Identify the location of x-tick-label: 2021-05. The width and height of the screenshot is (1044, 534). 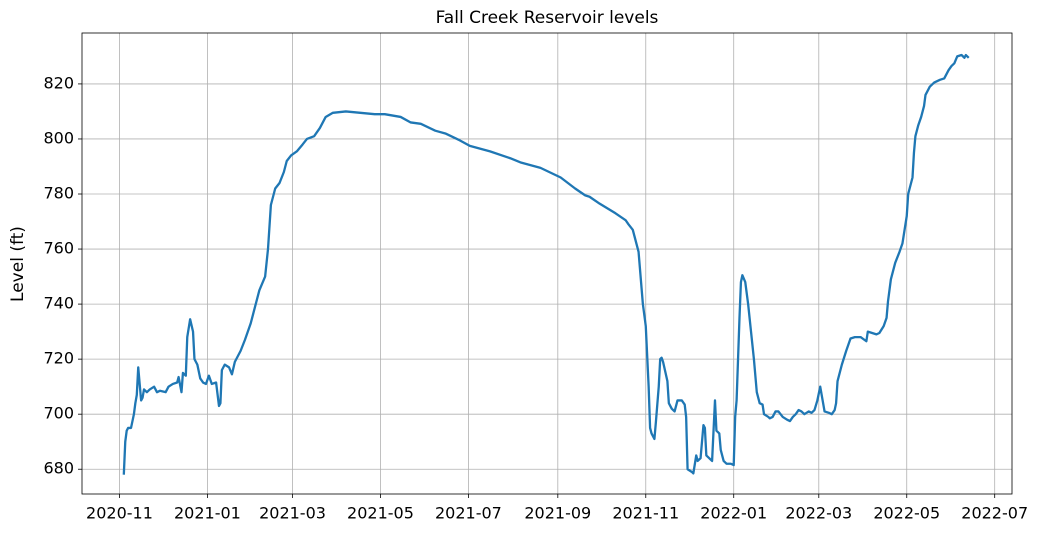
(380, 513).